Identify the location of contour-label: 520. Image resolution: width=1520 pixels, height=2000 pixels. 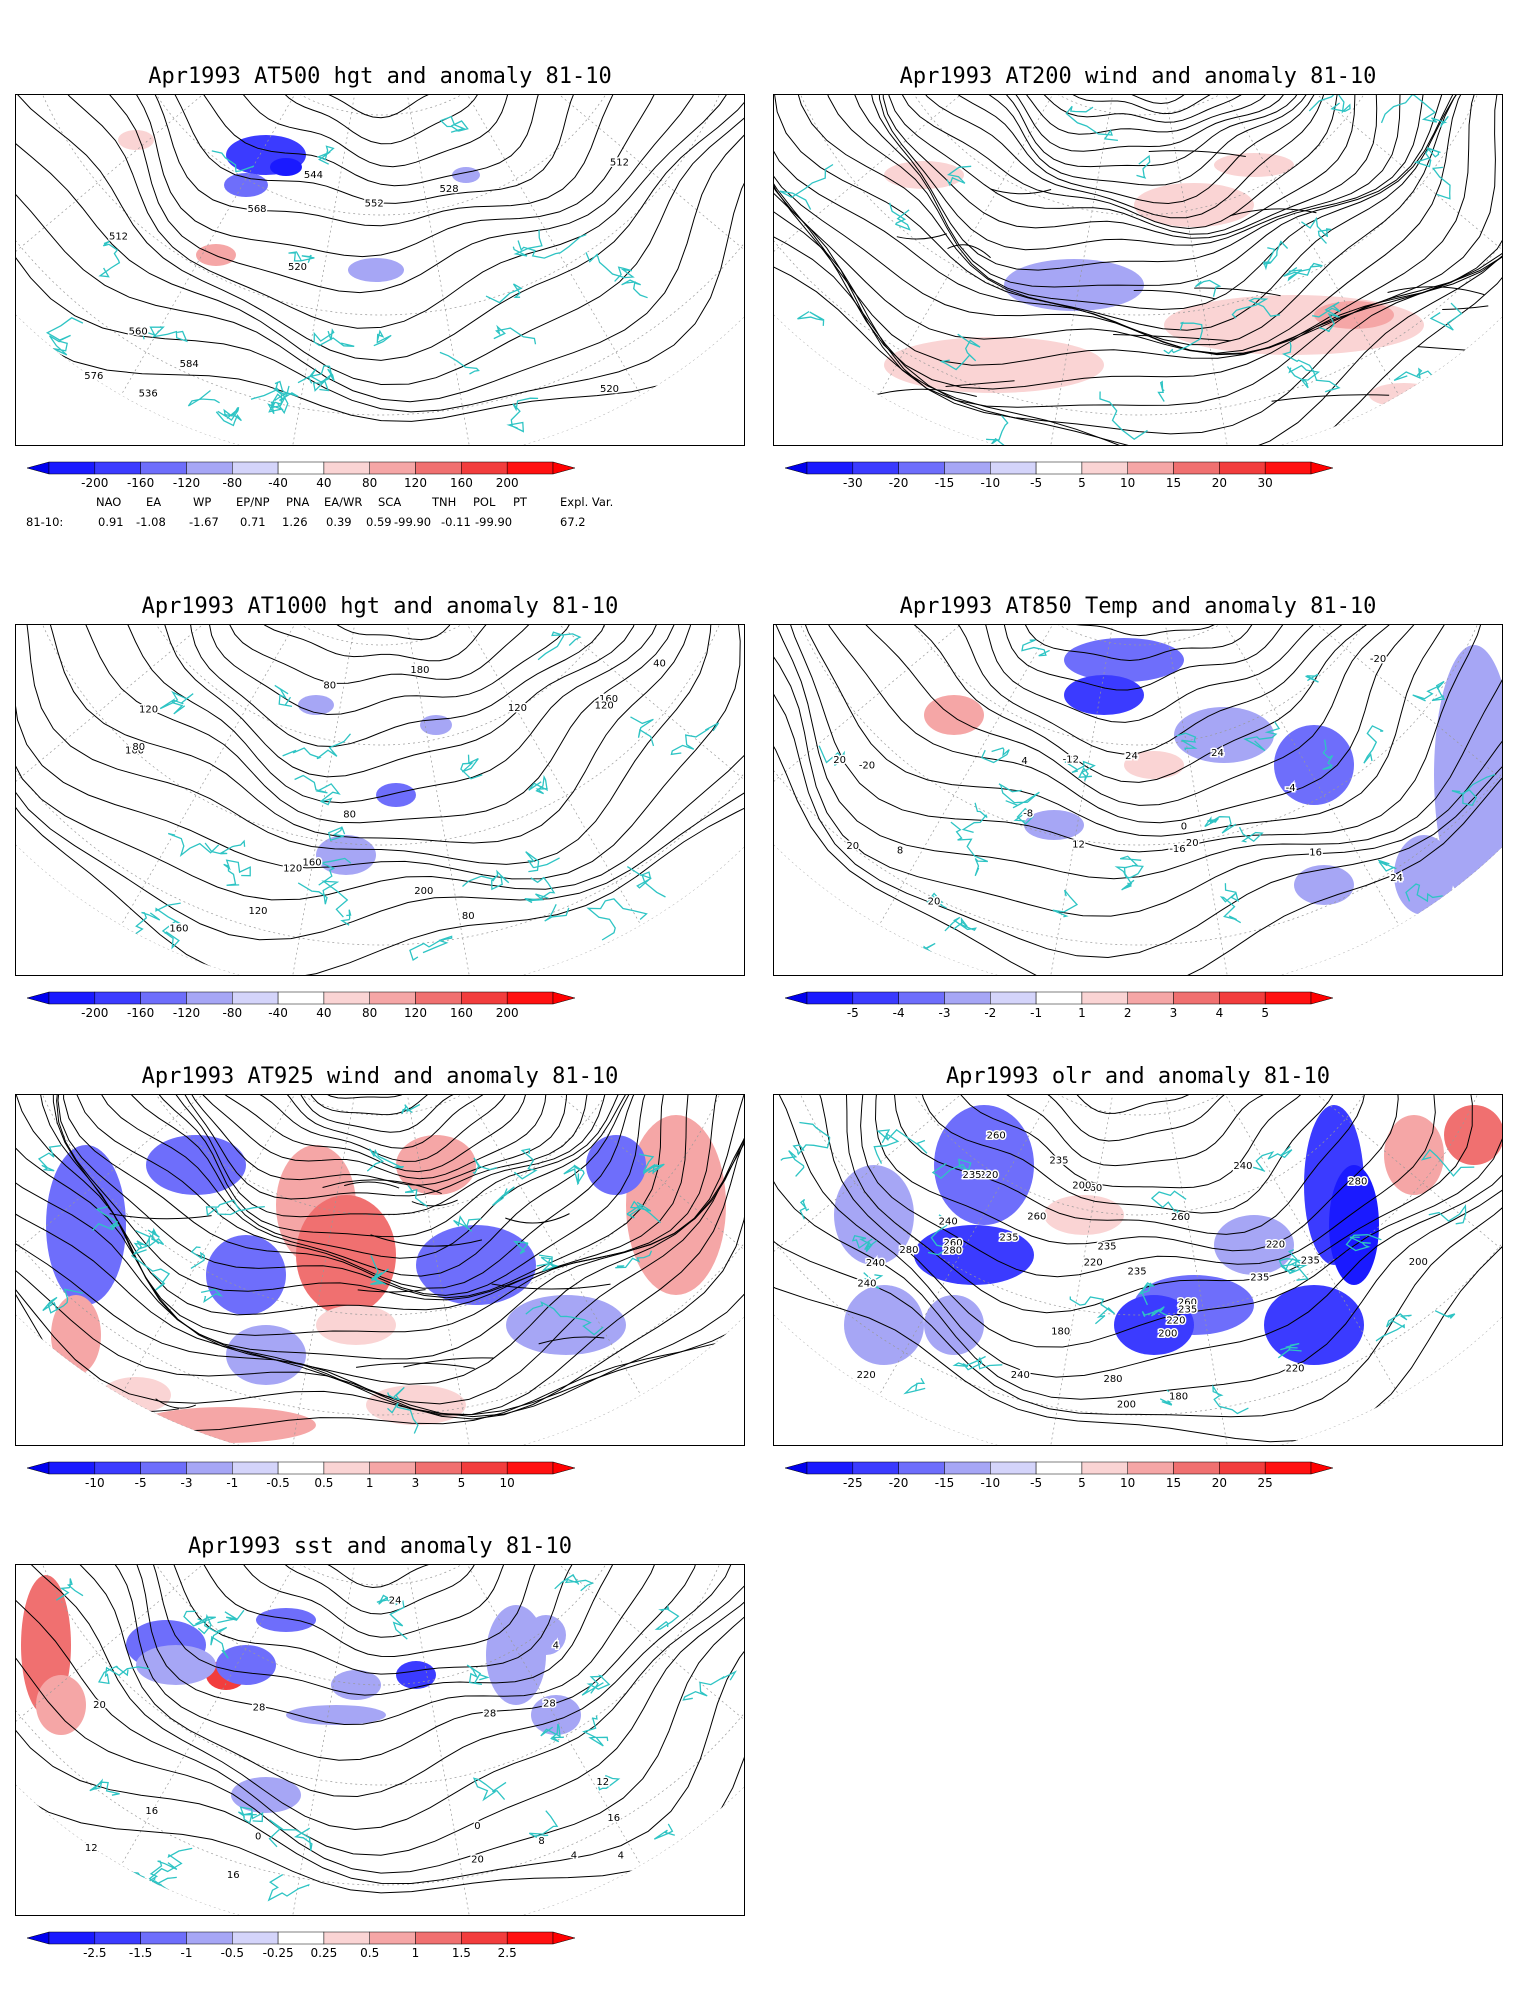
(297, 267).